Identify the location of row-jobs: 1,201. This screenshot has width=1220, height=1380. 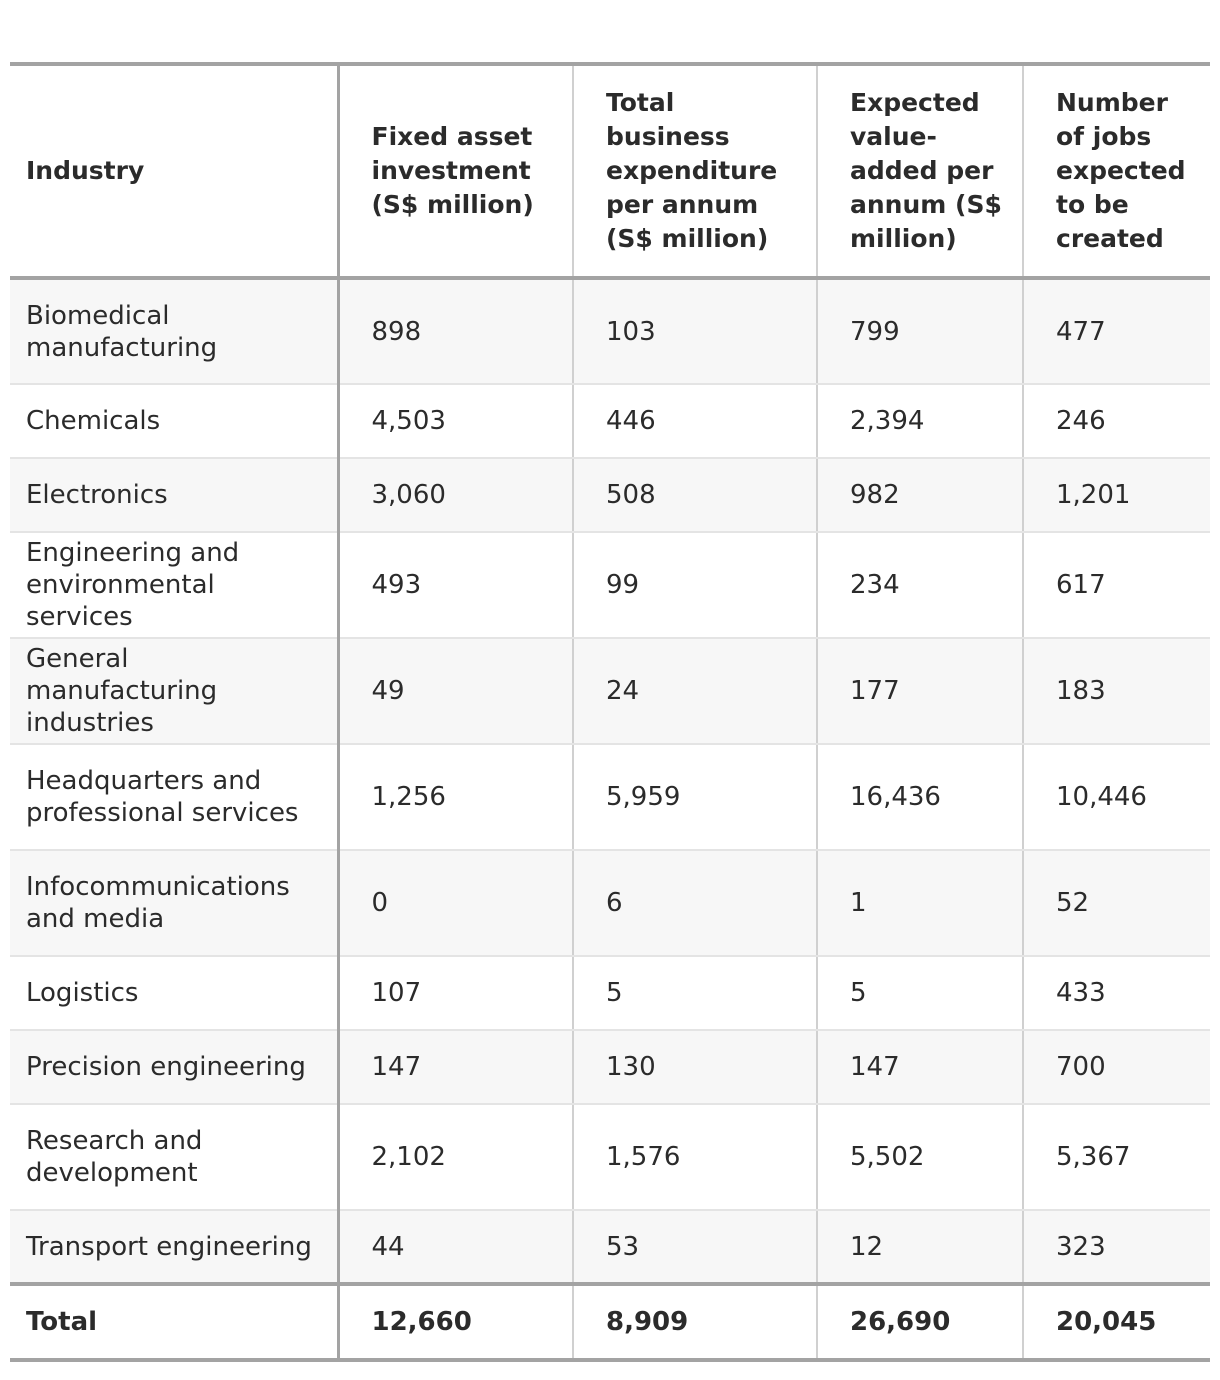
(1116, 495).